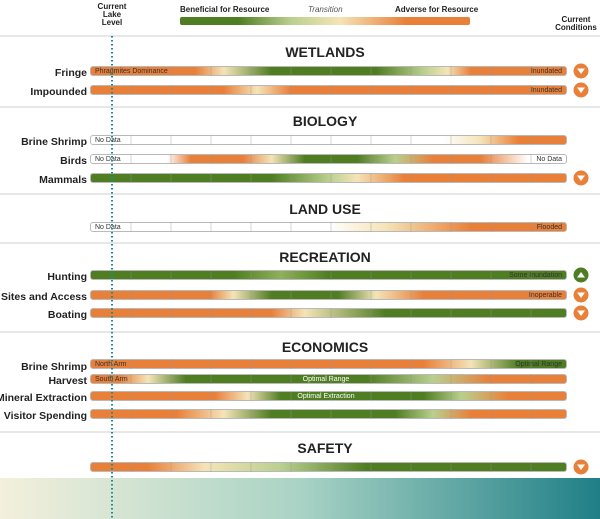 Image resolution: width=600 pixels, height=519 pixels. What do you see at coordinates (45, 416) in the screenshot?
I see `row-label: Visitor Spending` at bounding box center [45, 416].